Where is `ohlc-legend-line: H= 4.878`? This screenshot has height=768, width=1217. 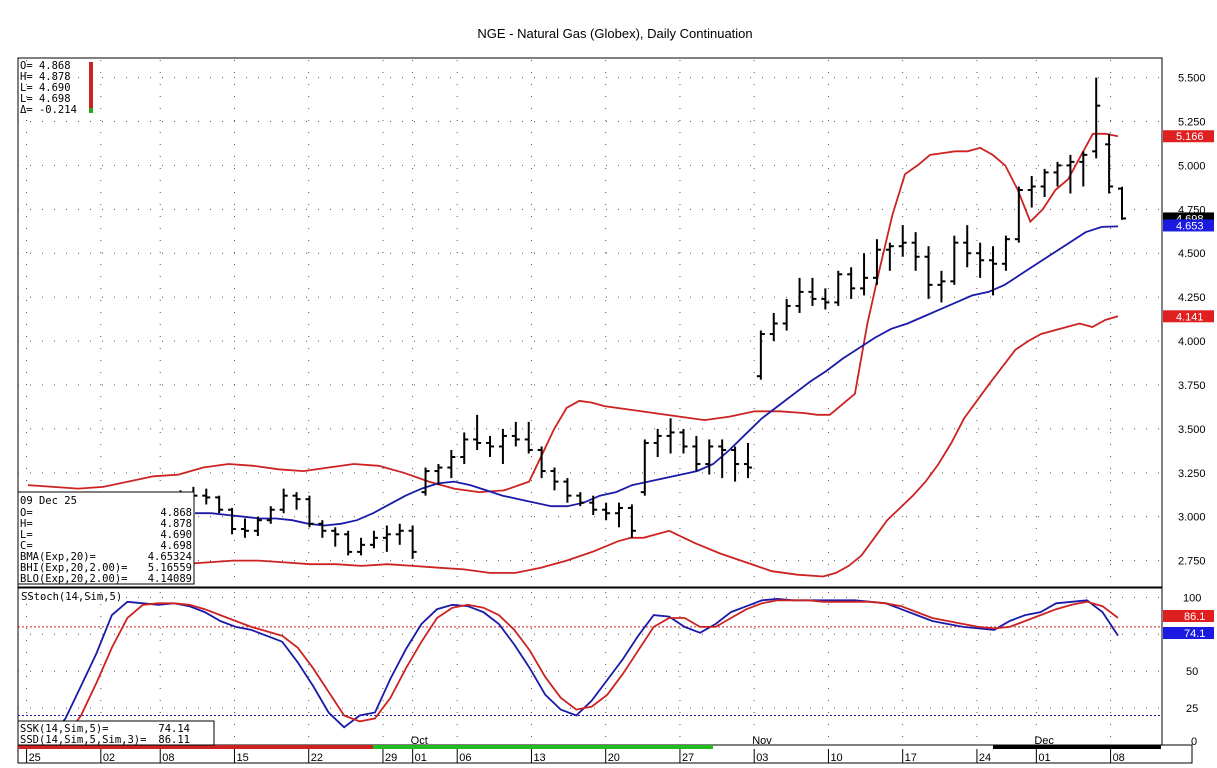 ohlc-legend-line: H= 4.878 is located at coordinates (45, 77).